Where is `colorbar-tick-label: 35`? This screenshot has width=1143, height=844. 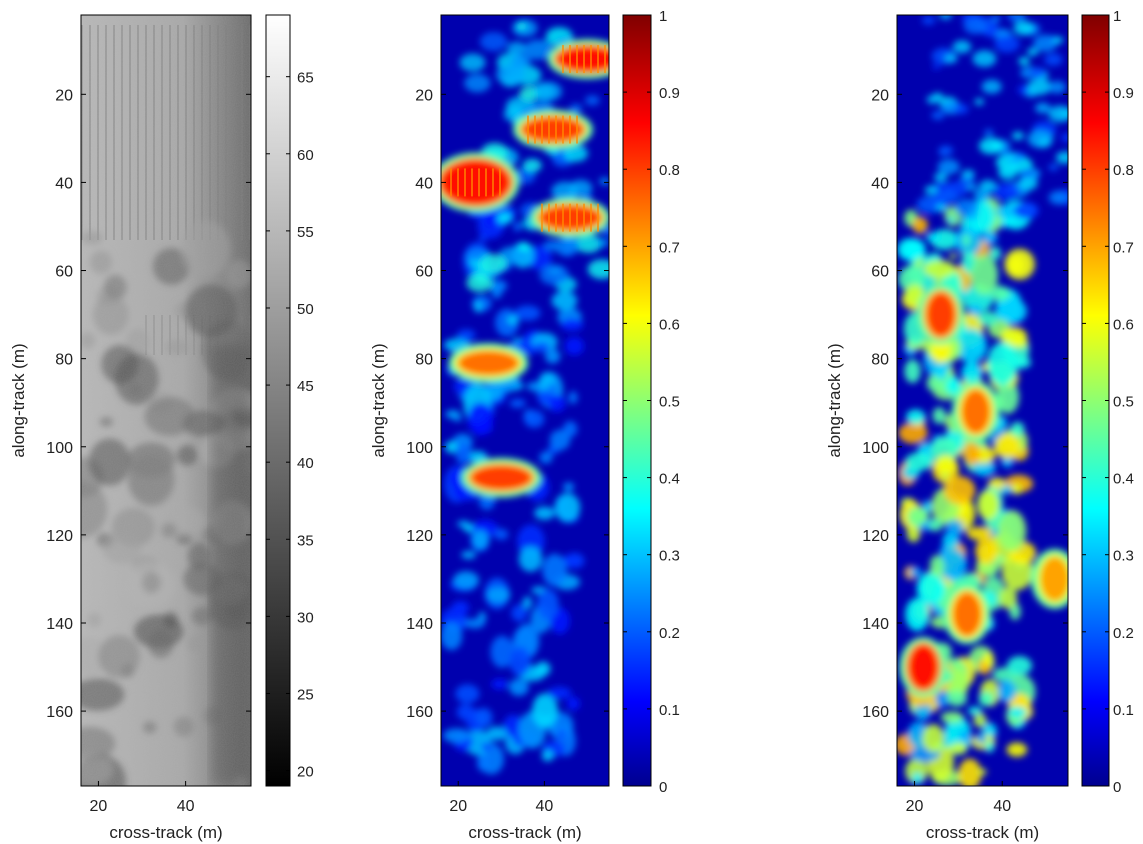
colorbar-tick-label: 35 is located at coordinates (305, 540).